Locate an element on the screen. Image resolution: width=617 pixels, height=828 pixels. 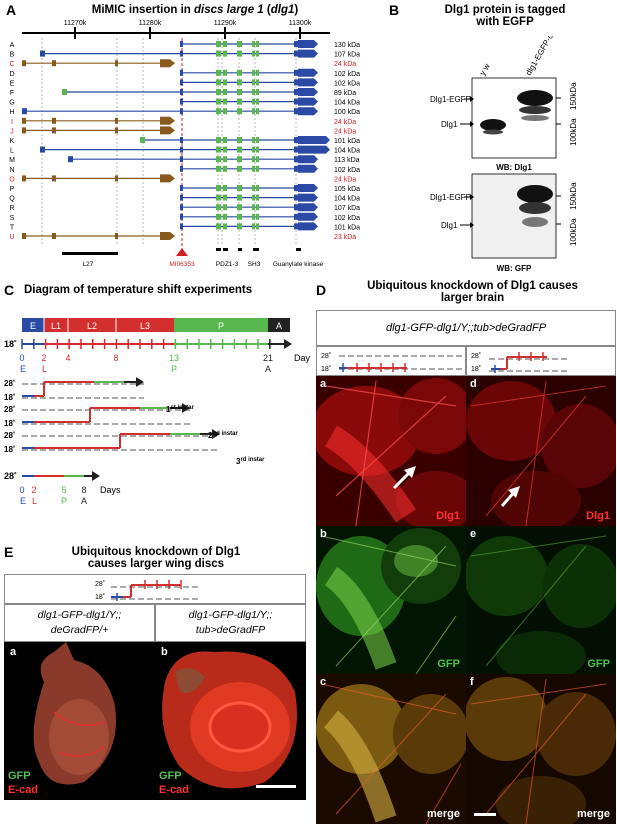
isoform-id: S is located at coordinates (12, 218).